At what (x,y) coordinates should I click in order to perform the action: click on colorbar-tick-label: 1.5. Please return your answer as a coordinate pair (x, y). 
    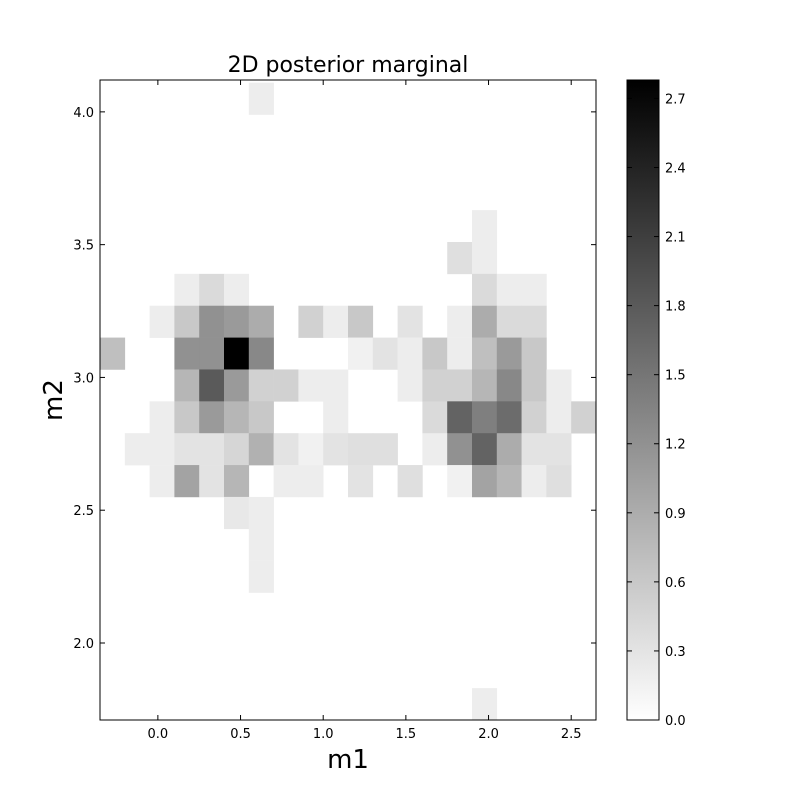
    Looking at the image, I should click on (675, 376).